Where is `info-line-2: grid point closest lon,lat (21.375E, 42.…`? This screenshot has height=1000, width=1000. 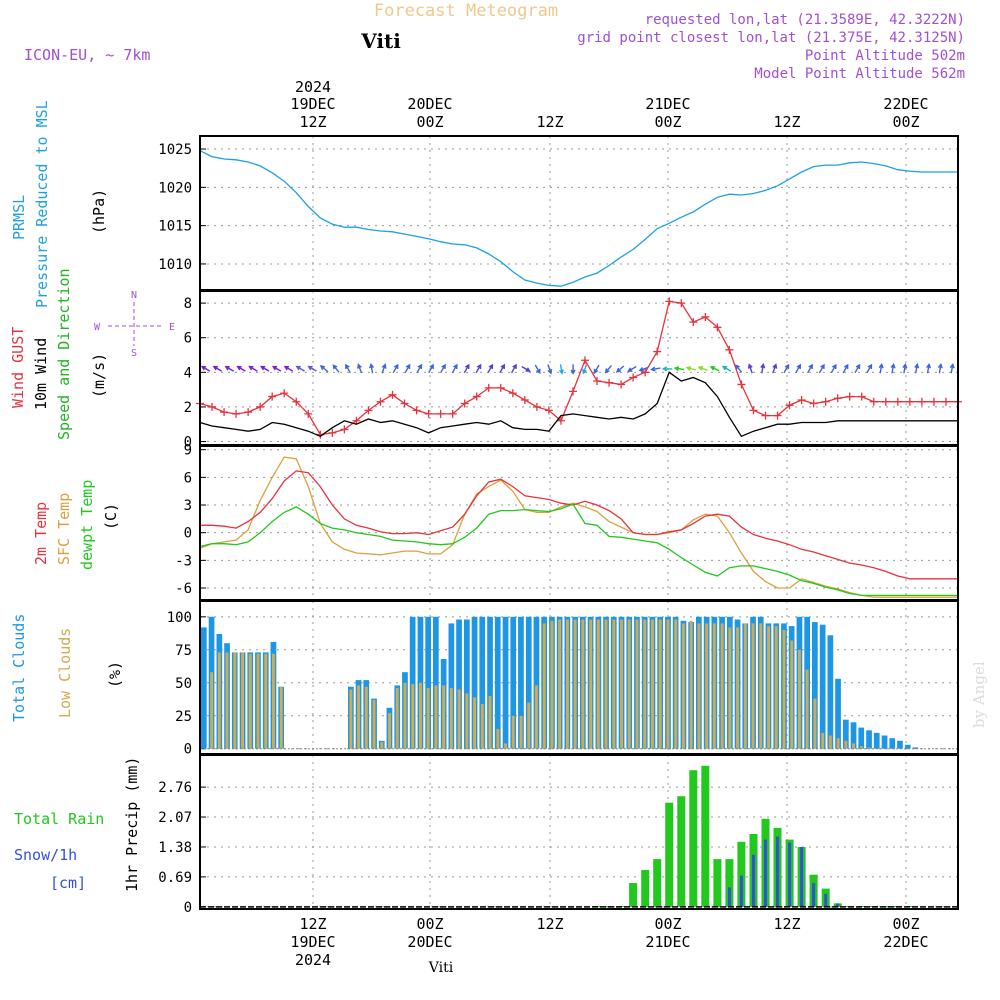
info-line-2: grid point closest lon,lat (21.375E, 42.… is located at coordinates (771, 38).